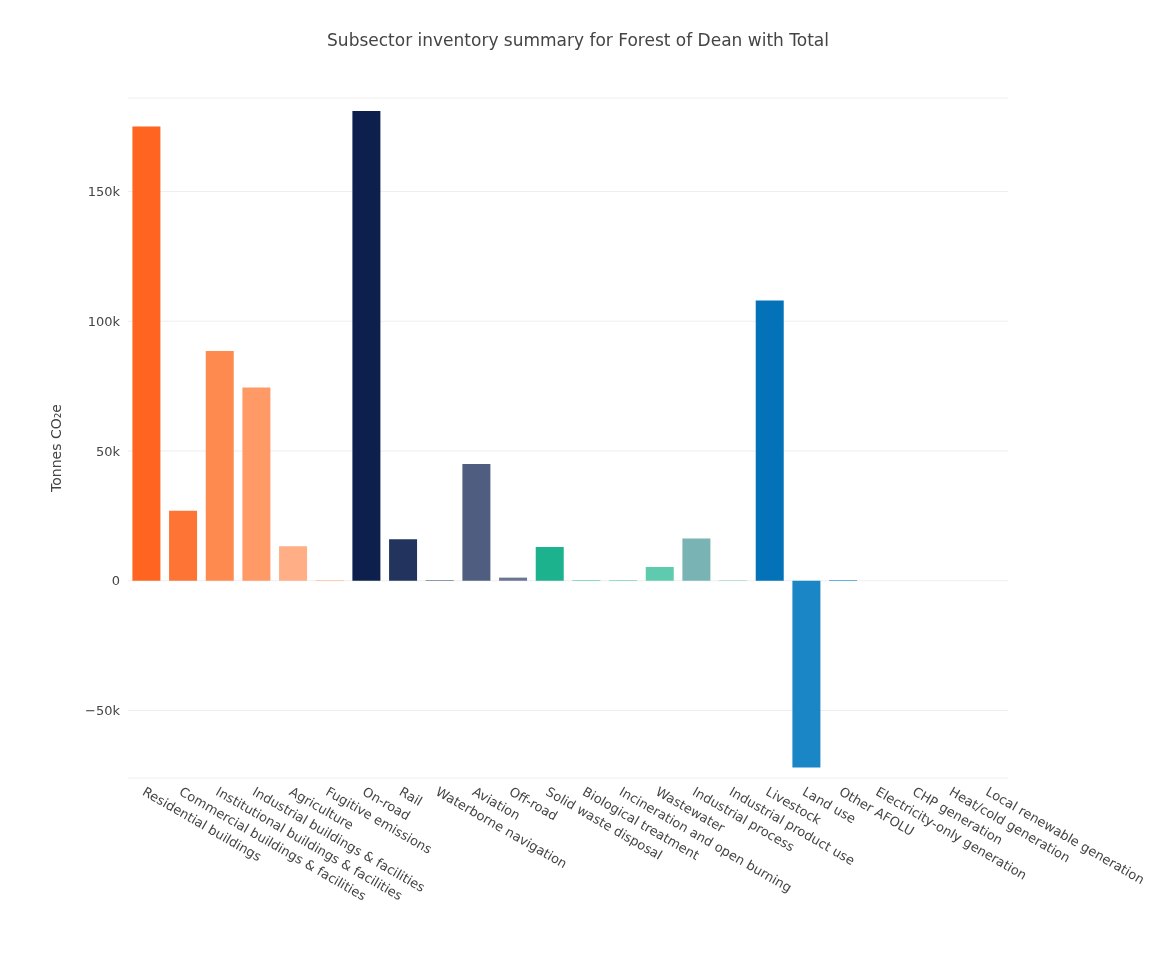 The image size is (1154, 958). I want to click on y-tick-label: −50k, so click(103, 711).